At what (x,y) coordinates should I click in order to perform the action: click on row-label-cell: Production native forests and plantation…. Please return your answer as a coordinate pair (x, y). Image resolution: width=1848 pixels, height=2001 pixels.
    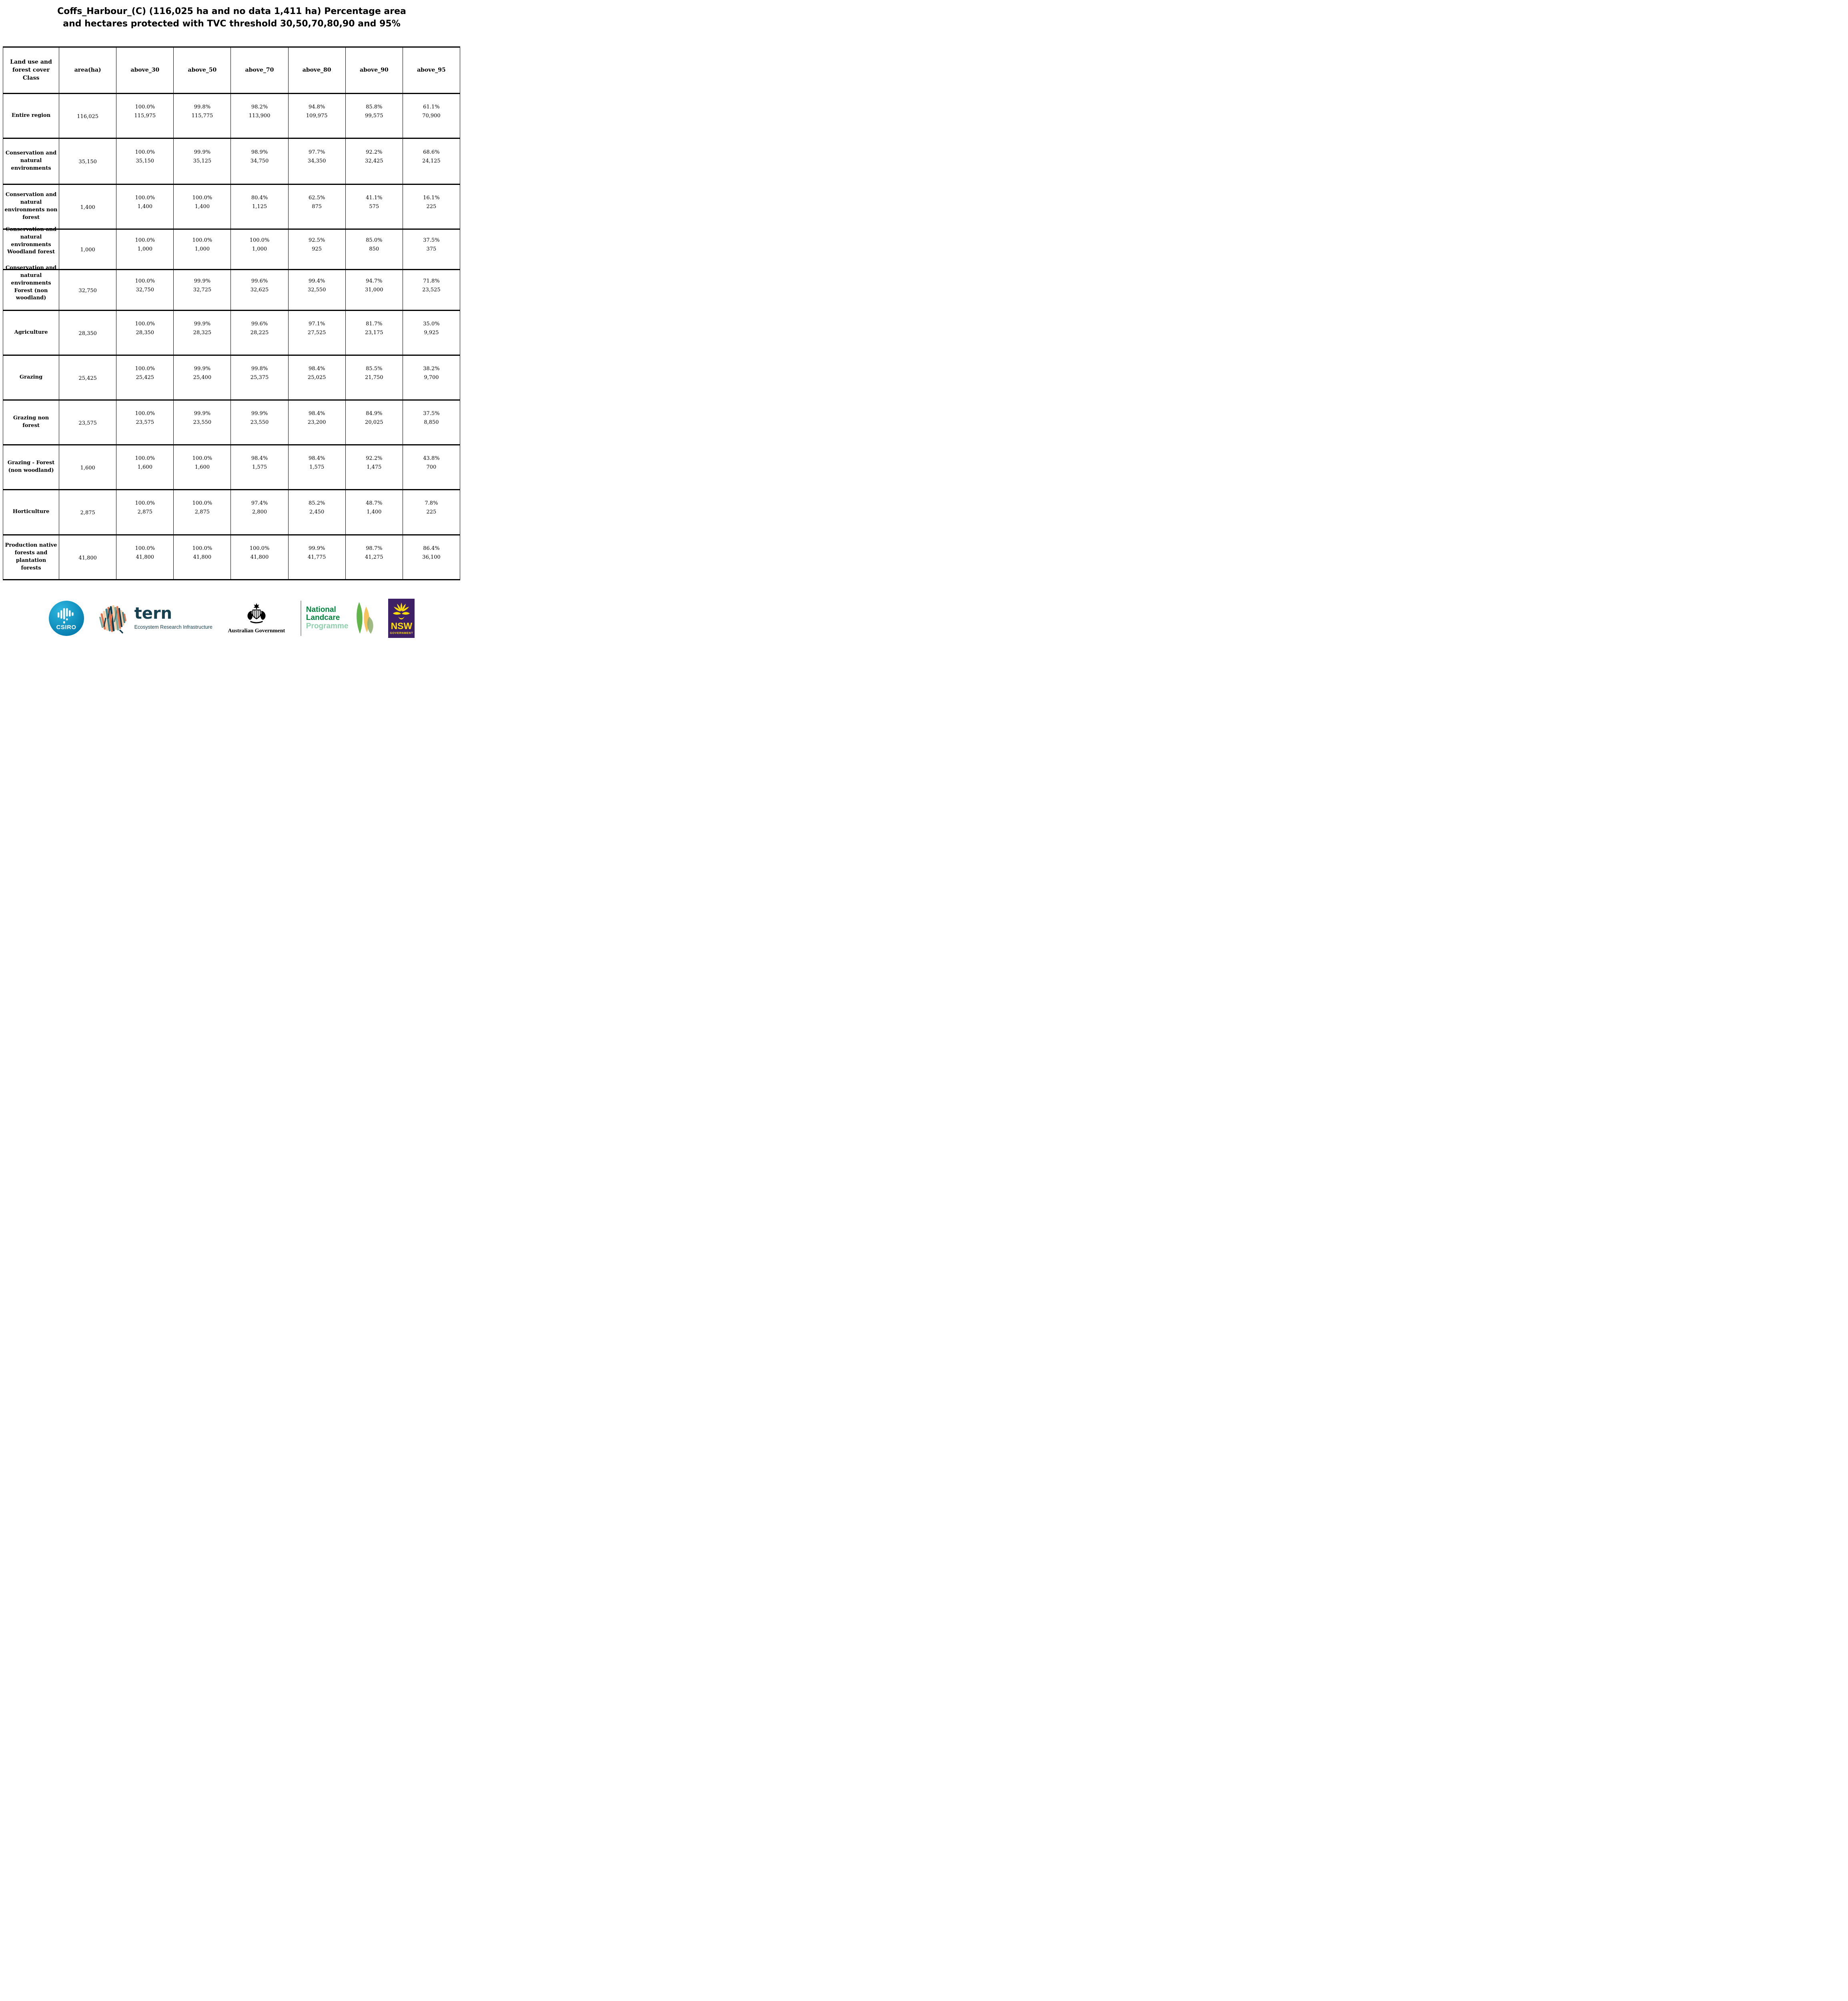
    Looking at the image, I should click on (31, 557).